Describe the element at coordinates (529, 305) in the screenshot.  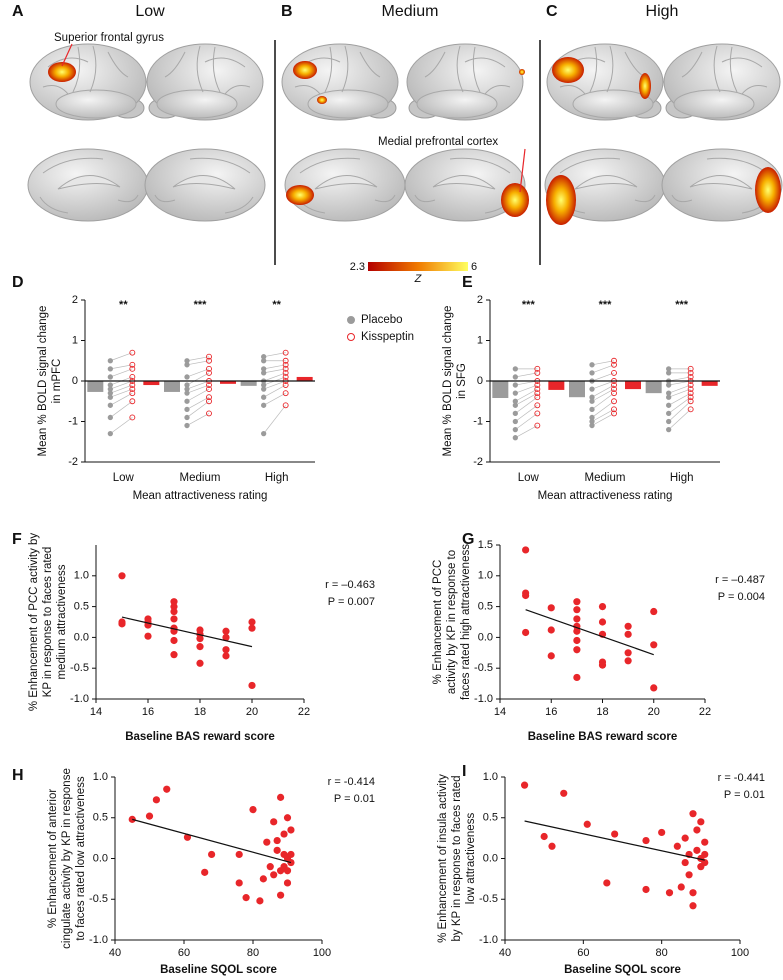
I see `significance: ***` at that location.